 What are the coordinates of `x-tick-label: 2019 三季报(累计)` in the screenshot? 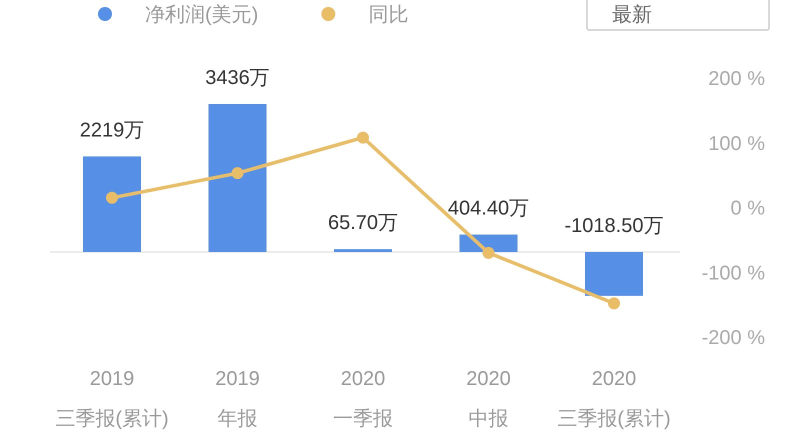 It's located at (112, 399).